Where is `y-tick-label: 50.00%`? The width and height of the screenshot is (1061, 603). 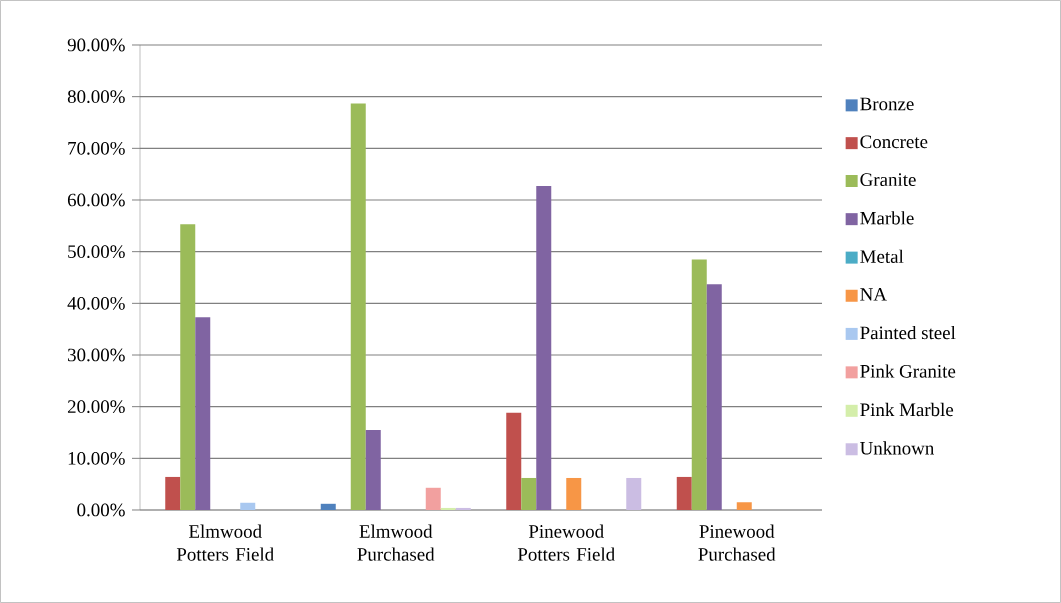 y-tick-label: 50.00% is located at coordinates (96, 252).